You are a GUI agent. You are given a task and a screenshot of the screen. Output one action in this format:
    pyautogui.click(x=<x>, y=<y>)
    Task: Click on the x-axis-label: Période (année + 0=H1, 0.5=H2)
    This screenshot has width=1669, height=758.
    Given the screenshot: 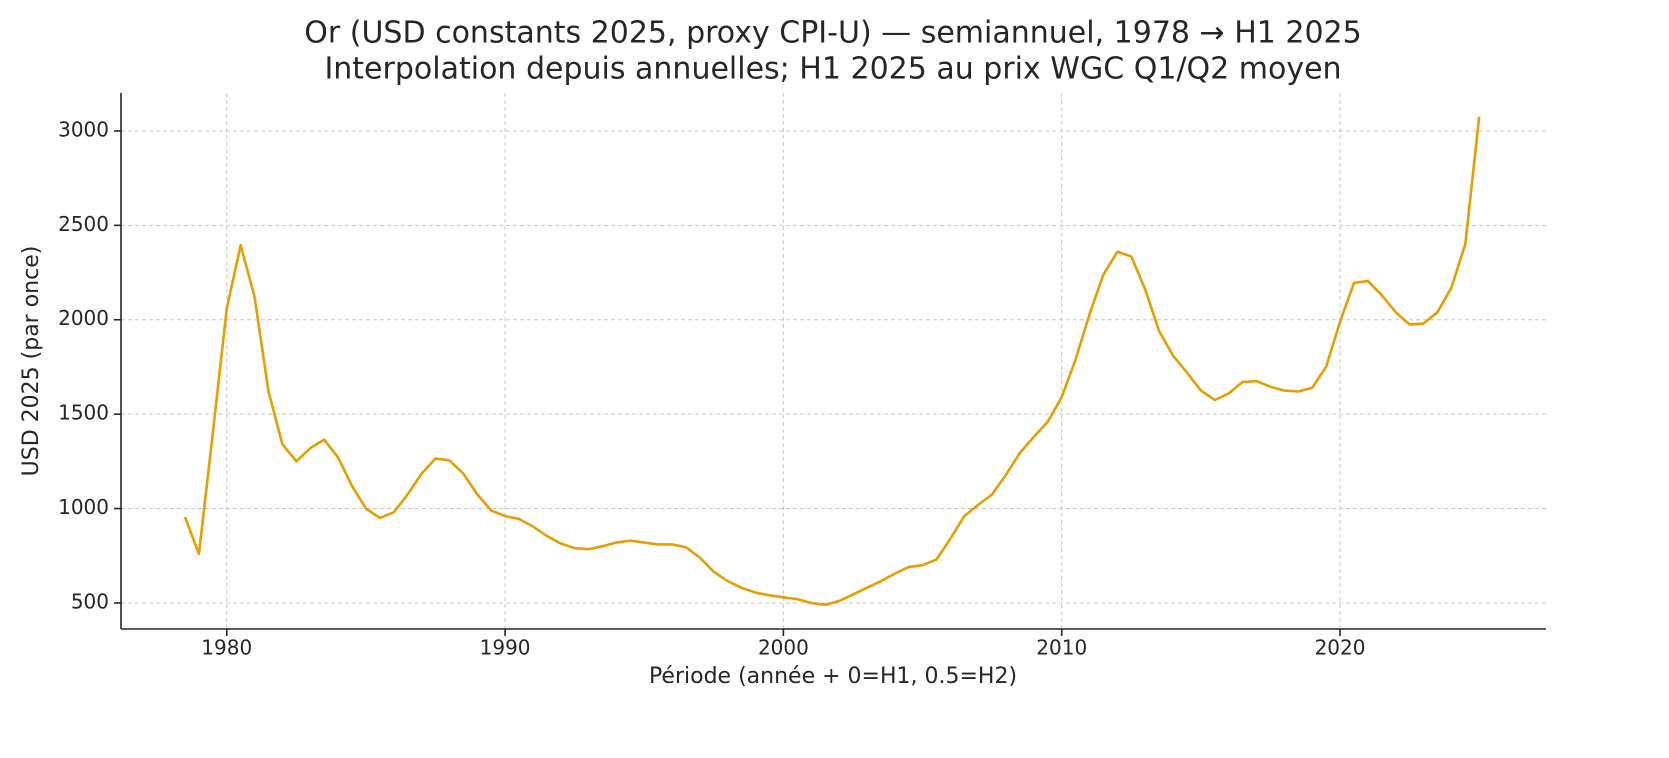 What is the action you would take?
    pyautogui.click(x=833, y=676)
    